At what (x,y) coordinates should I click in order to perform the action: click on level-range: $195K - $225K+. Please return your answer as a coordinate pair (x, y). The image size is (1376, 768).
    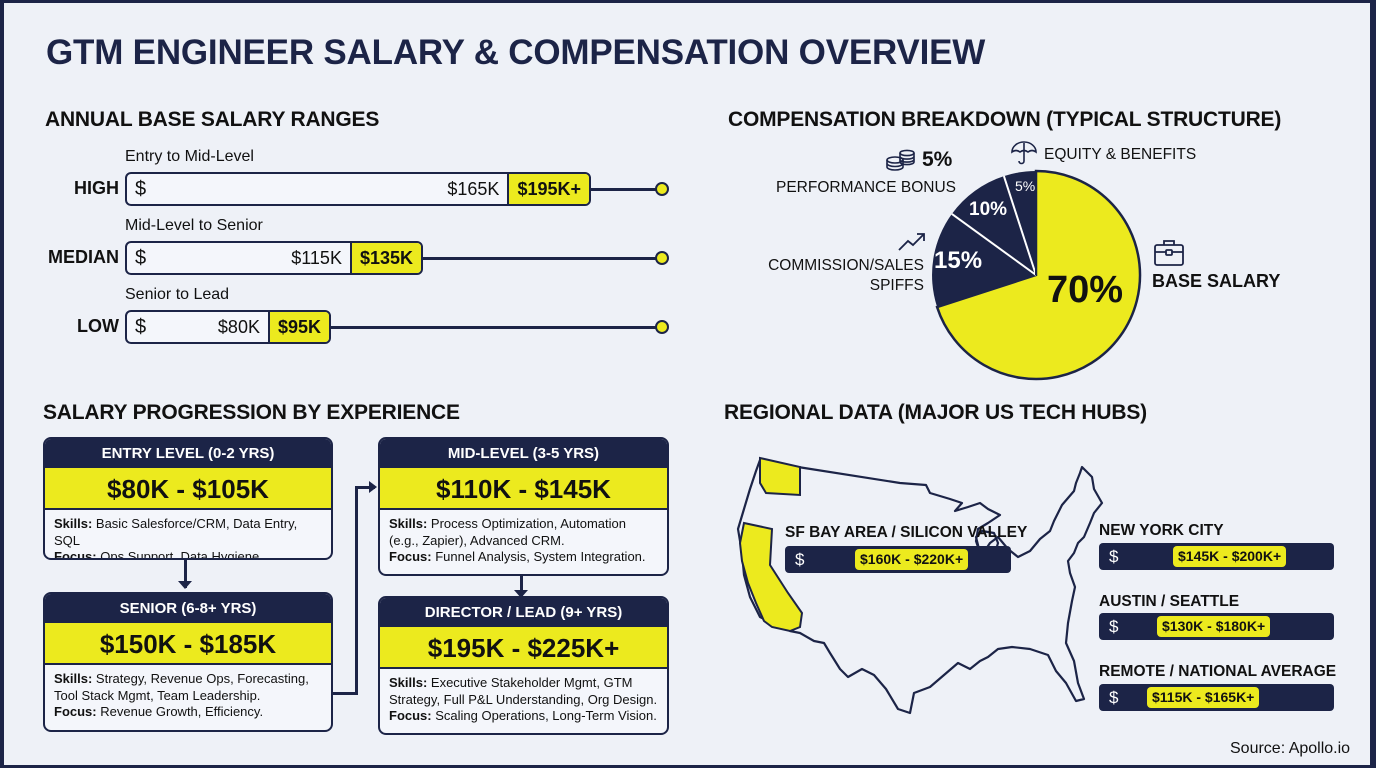
    Looking at the image, I should click on (523, 648).